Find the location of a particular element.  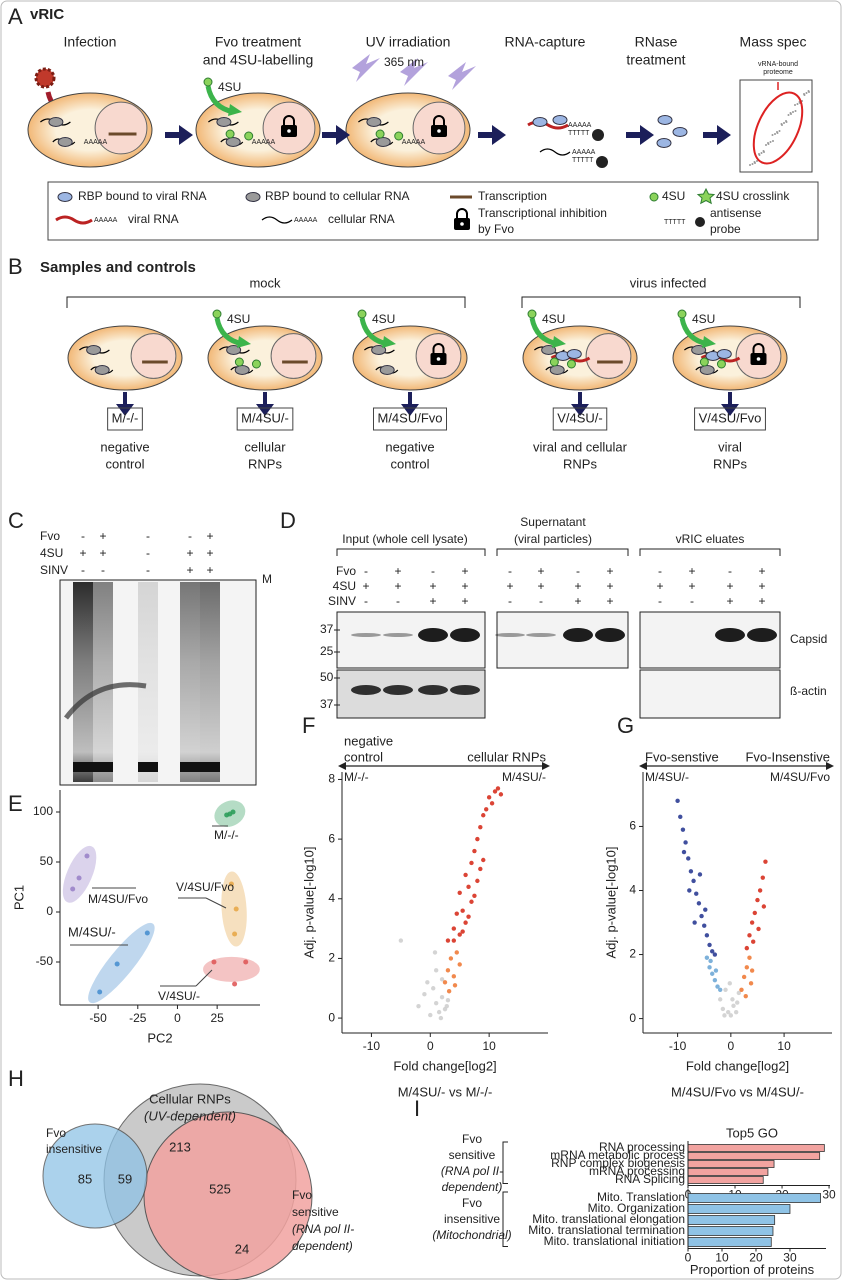

y-tick-label: -50 is located at coordinates (45, 961).